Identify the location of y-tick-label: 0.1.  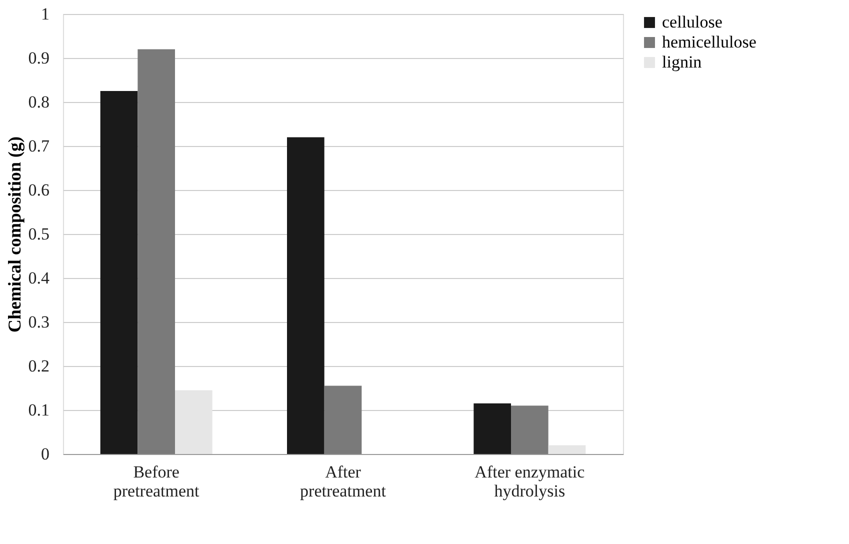
(39, 410).